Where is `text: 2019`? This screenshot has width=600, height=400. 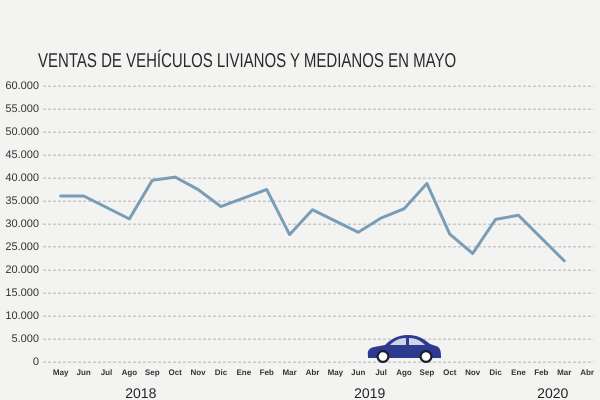 text: 2019 is located at coordinates (370, 392).